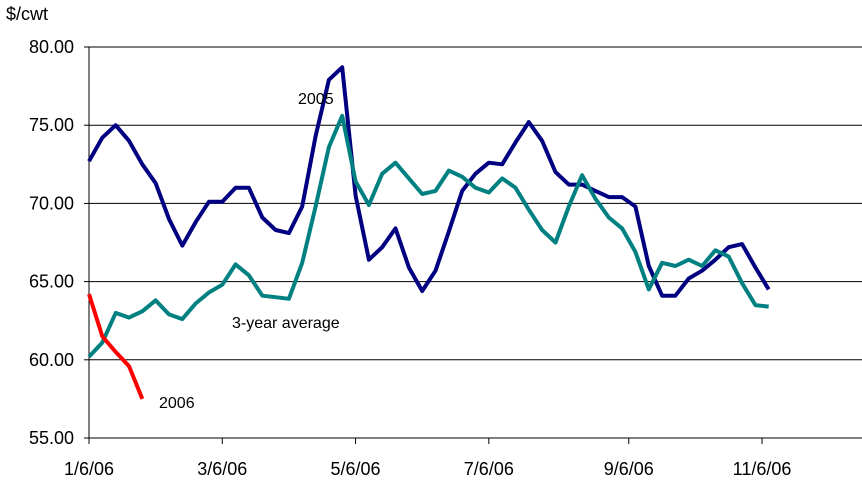  I want to click on annotation-2006: 2006, so click(177, 403).